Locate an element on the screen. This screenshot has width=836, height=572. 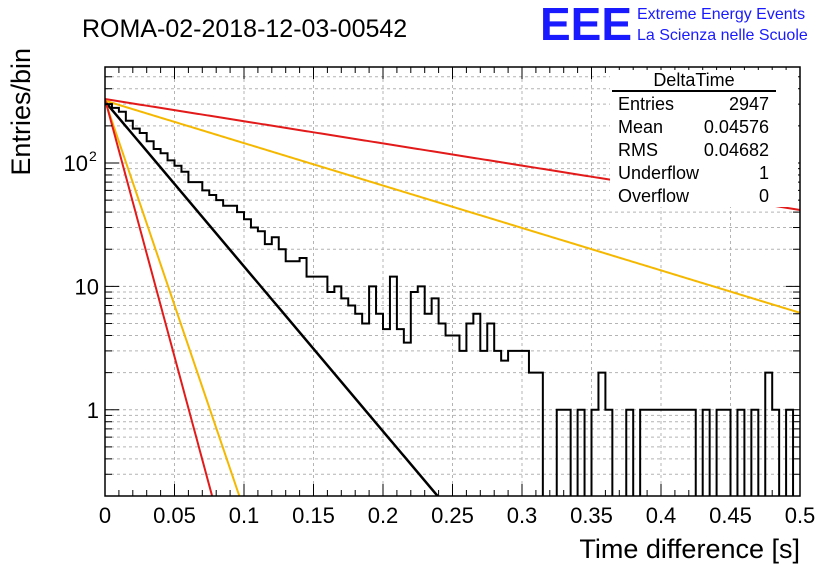
stats-label-entries: Entries is located at coordinates (646, 104).